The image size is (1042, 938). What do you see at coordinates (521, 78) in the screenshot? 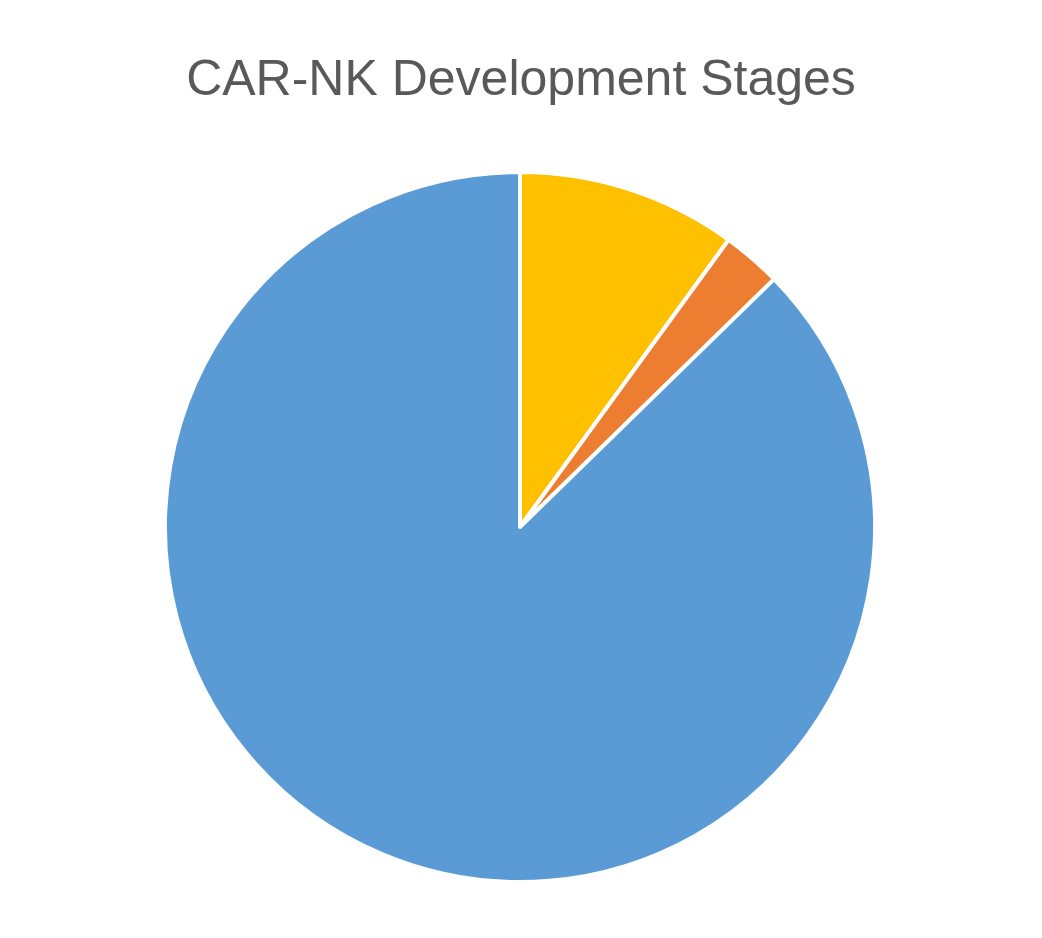
I see `chart-title: CAR-NK Development Stages` at bounding box center [521, 78].